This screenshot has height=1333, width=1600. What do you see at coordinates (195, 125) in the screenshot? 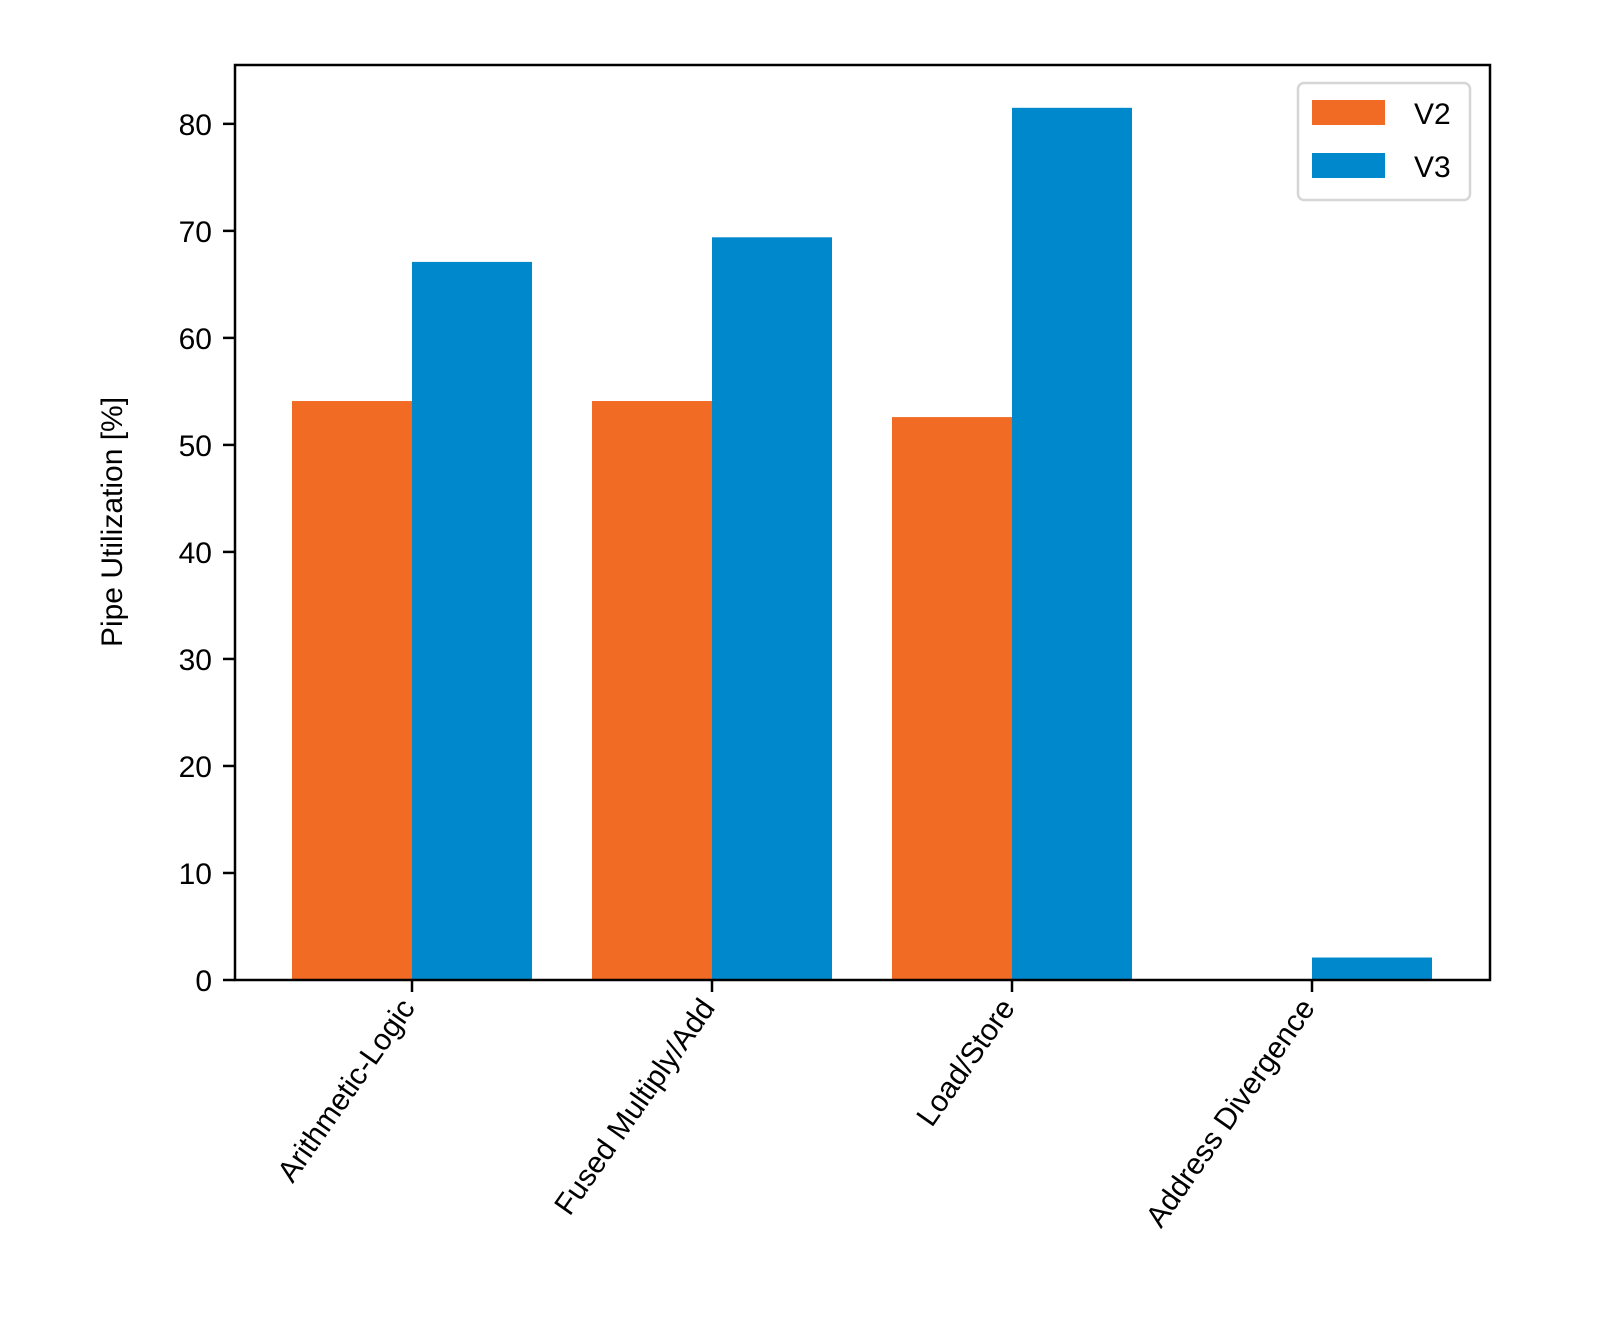
I see `y-tick-label: 80` at bounding box center [195, 125].